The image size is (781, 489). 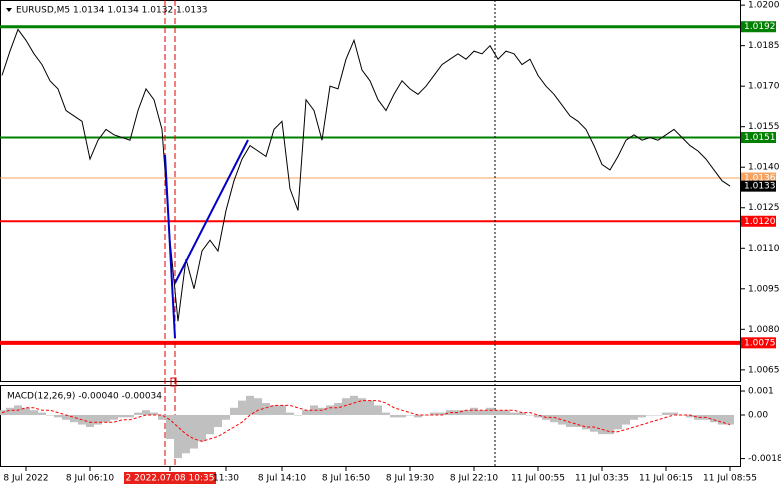 I want to click on x-tick-label: 8 Jul 16:50, so click(x=346, y=479).